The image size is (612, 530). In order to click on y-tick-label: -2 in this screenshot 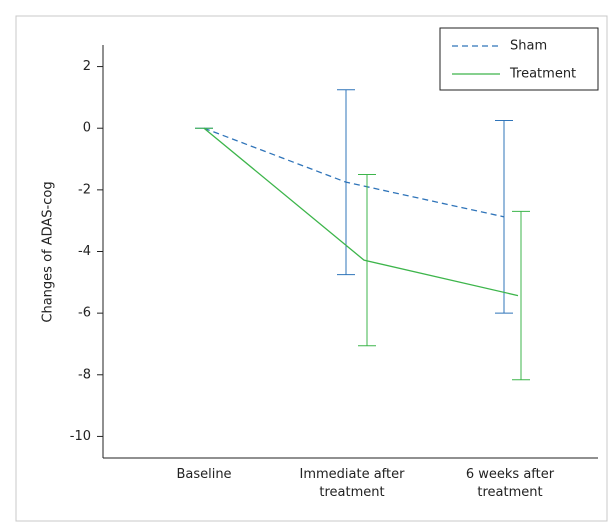, I will do `click(84, 189)`.